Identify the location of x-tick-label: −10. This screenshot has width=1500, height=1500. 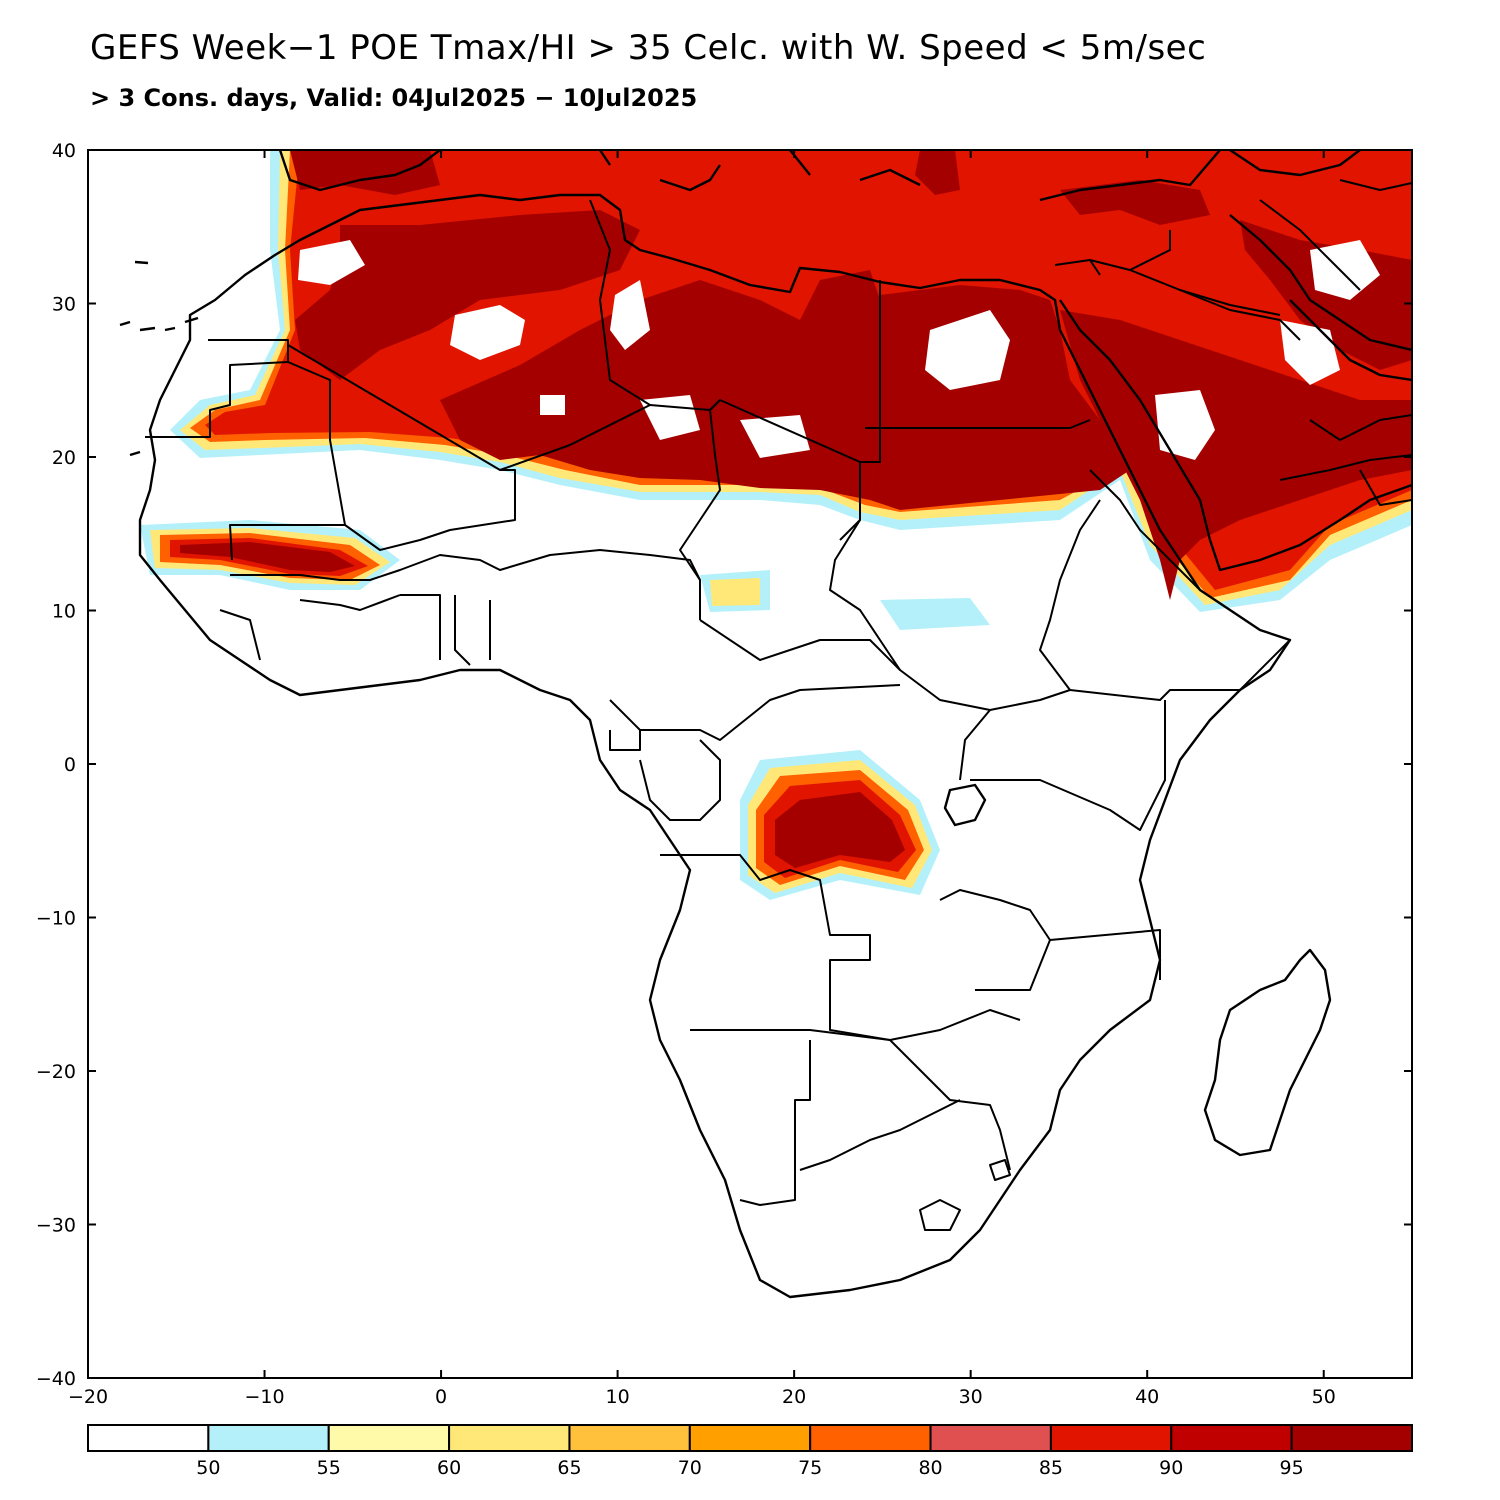
(264, 1397).